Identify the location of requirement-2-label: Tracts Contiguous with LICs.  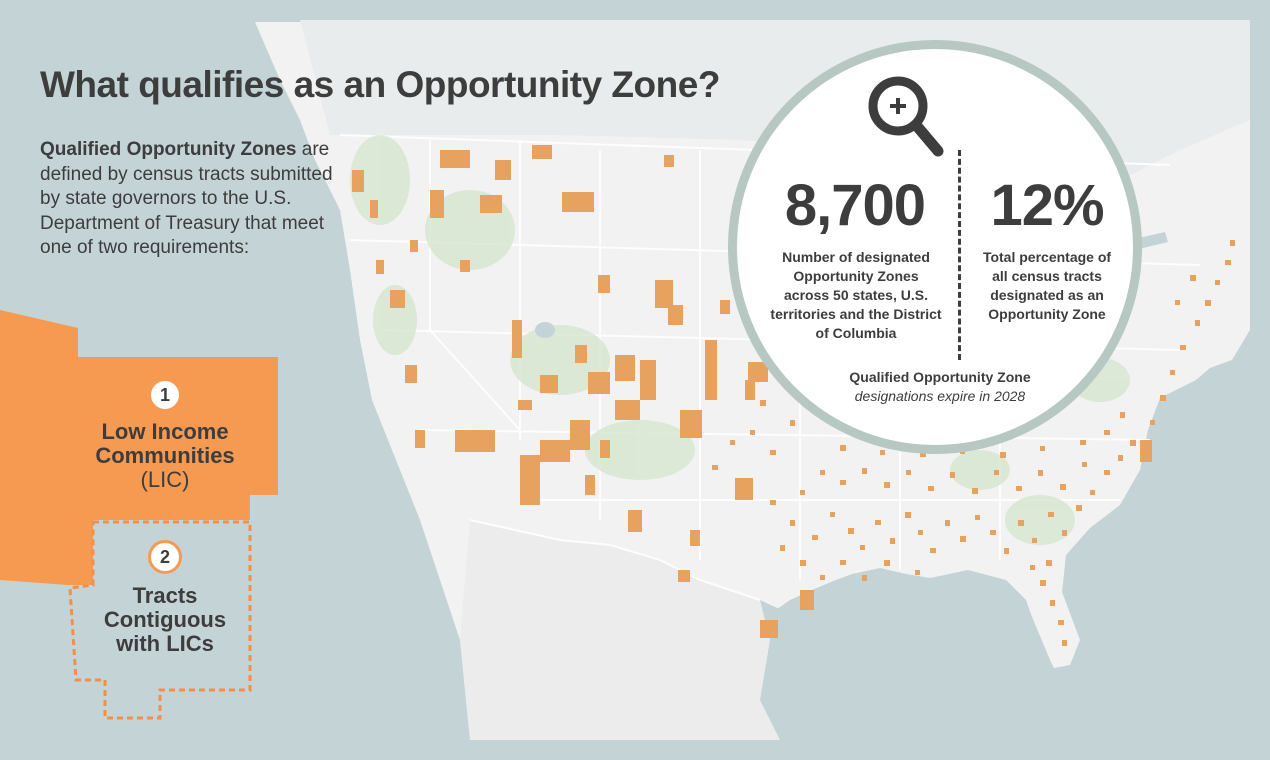
(165, 620).